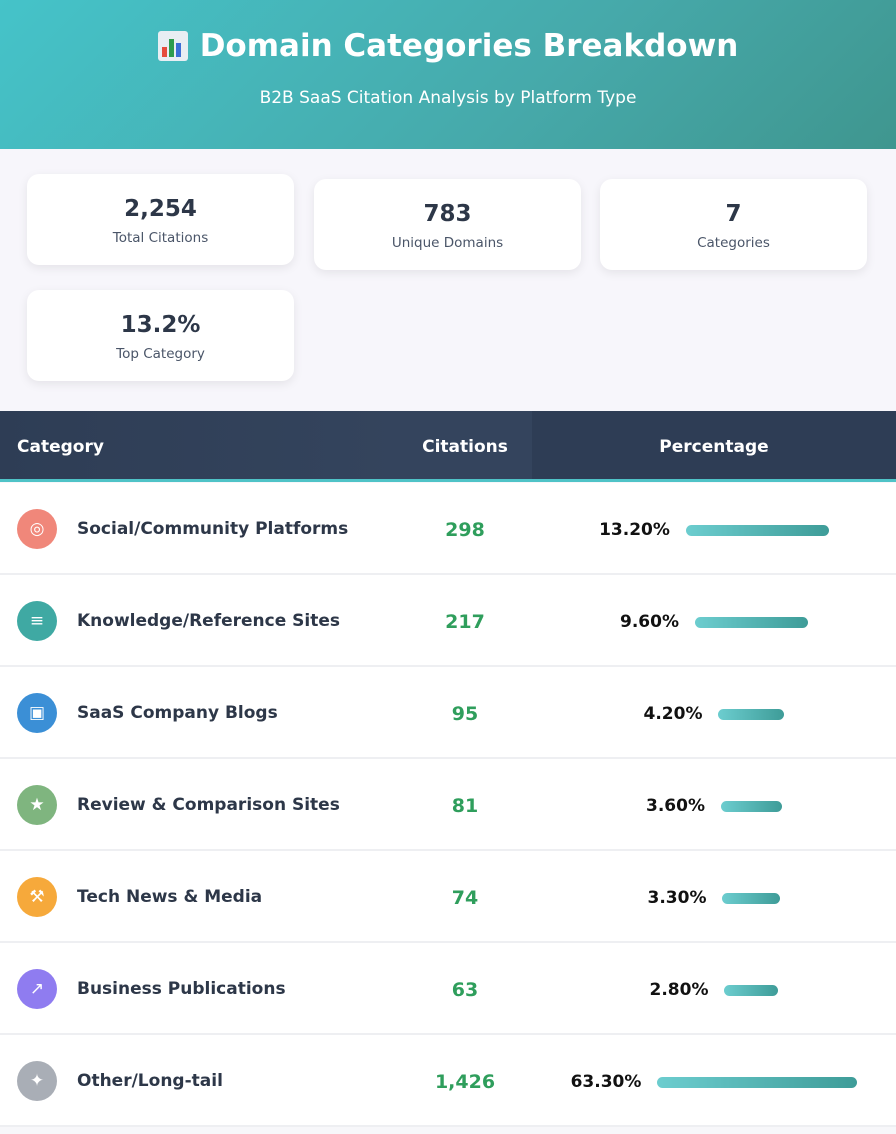  Describe the element at coordinates (37, 713) in the screenshot. I see `briefcase-icon: ▣` at that location.